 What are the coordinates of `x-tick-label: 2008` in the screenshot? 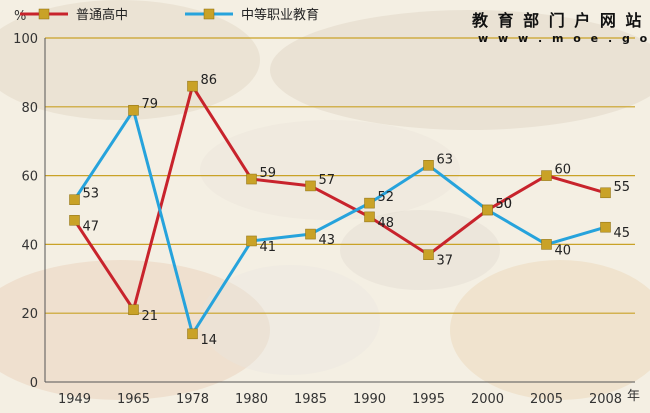 It's located at (605, 399).